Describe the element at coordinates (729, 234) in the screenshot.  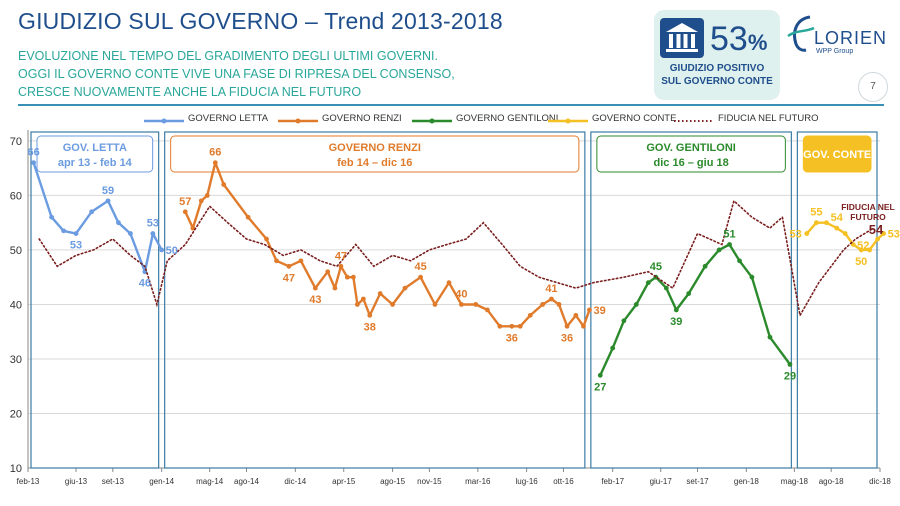
I see `data-label-gentiloni: 51` at that location.